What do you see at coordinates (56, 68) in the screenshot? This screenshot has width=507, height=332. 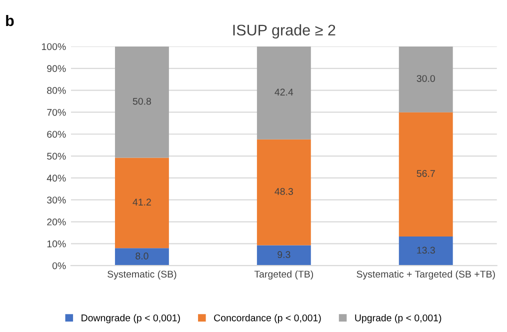 I see `y-tick-label: 90%` at bounding box center [56, 68].